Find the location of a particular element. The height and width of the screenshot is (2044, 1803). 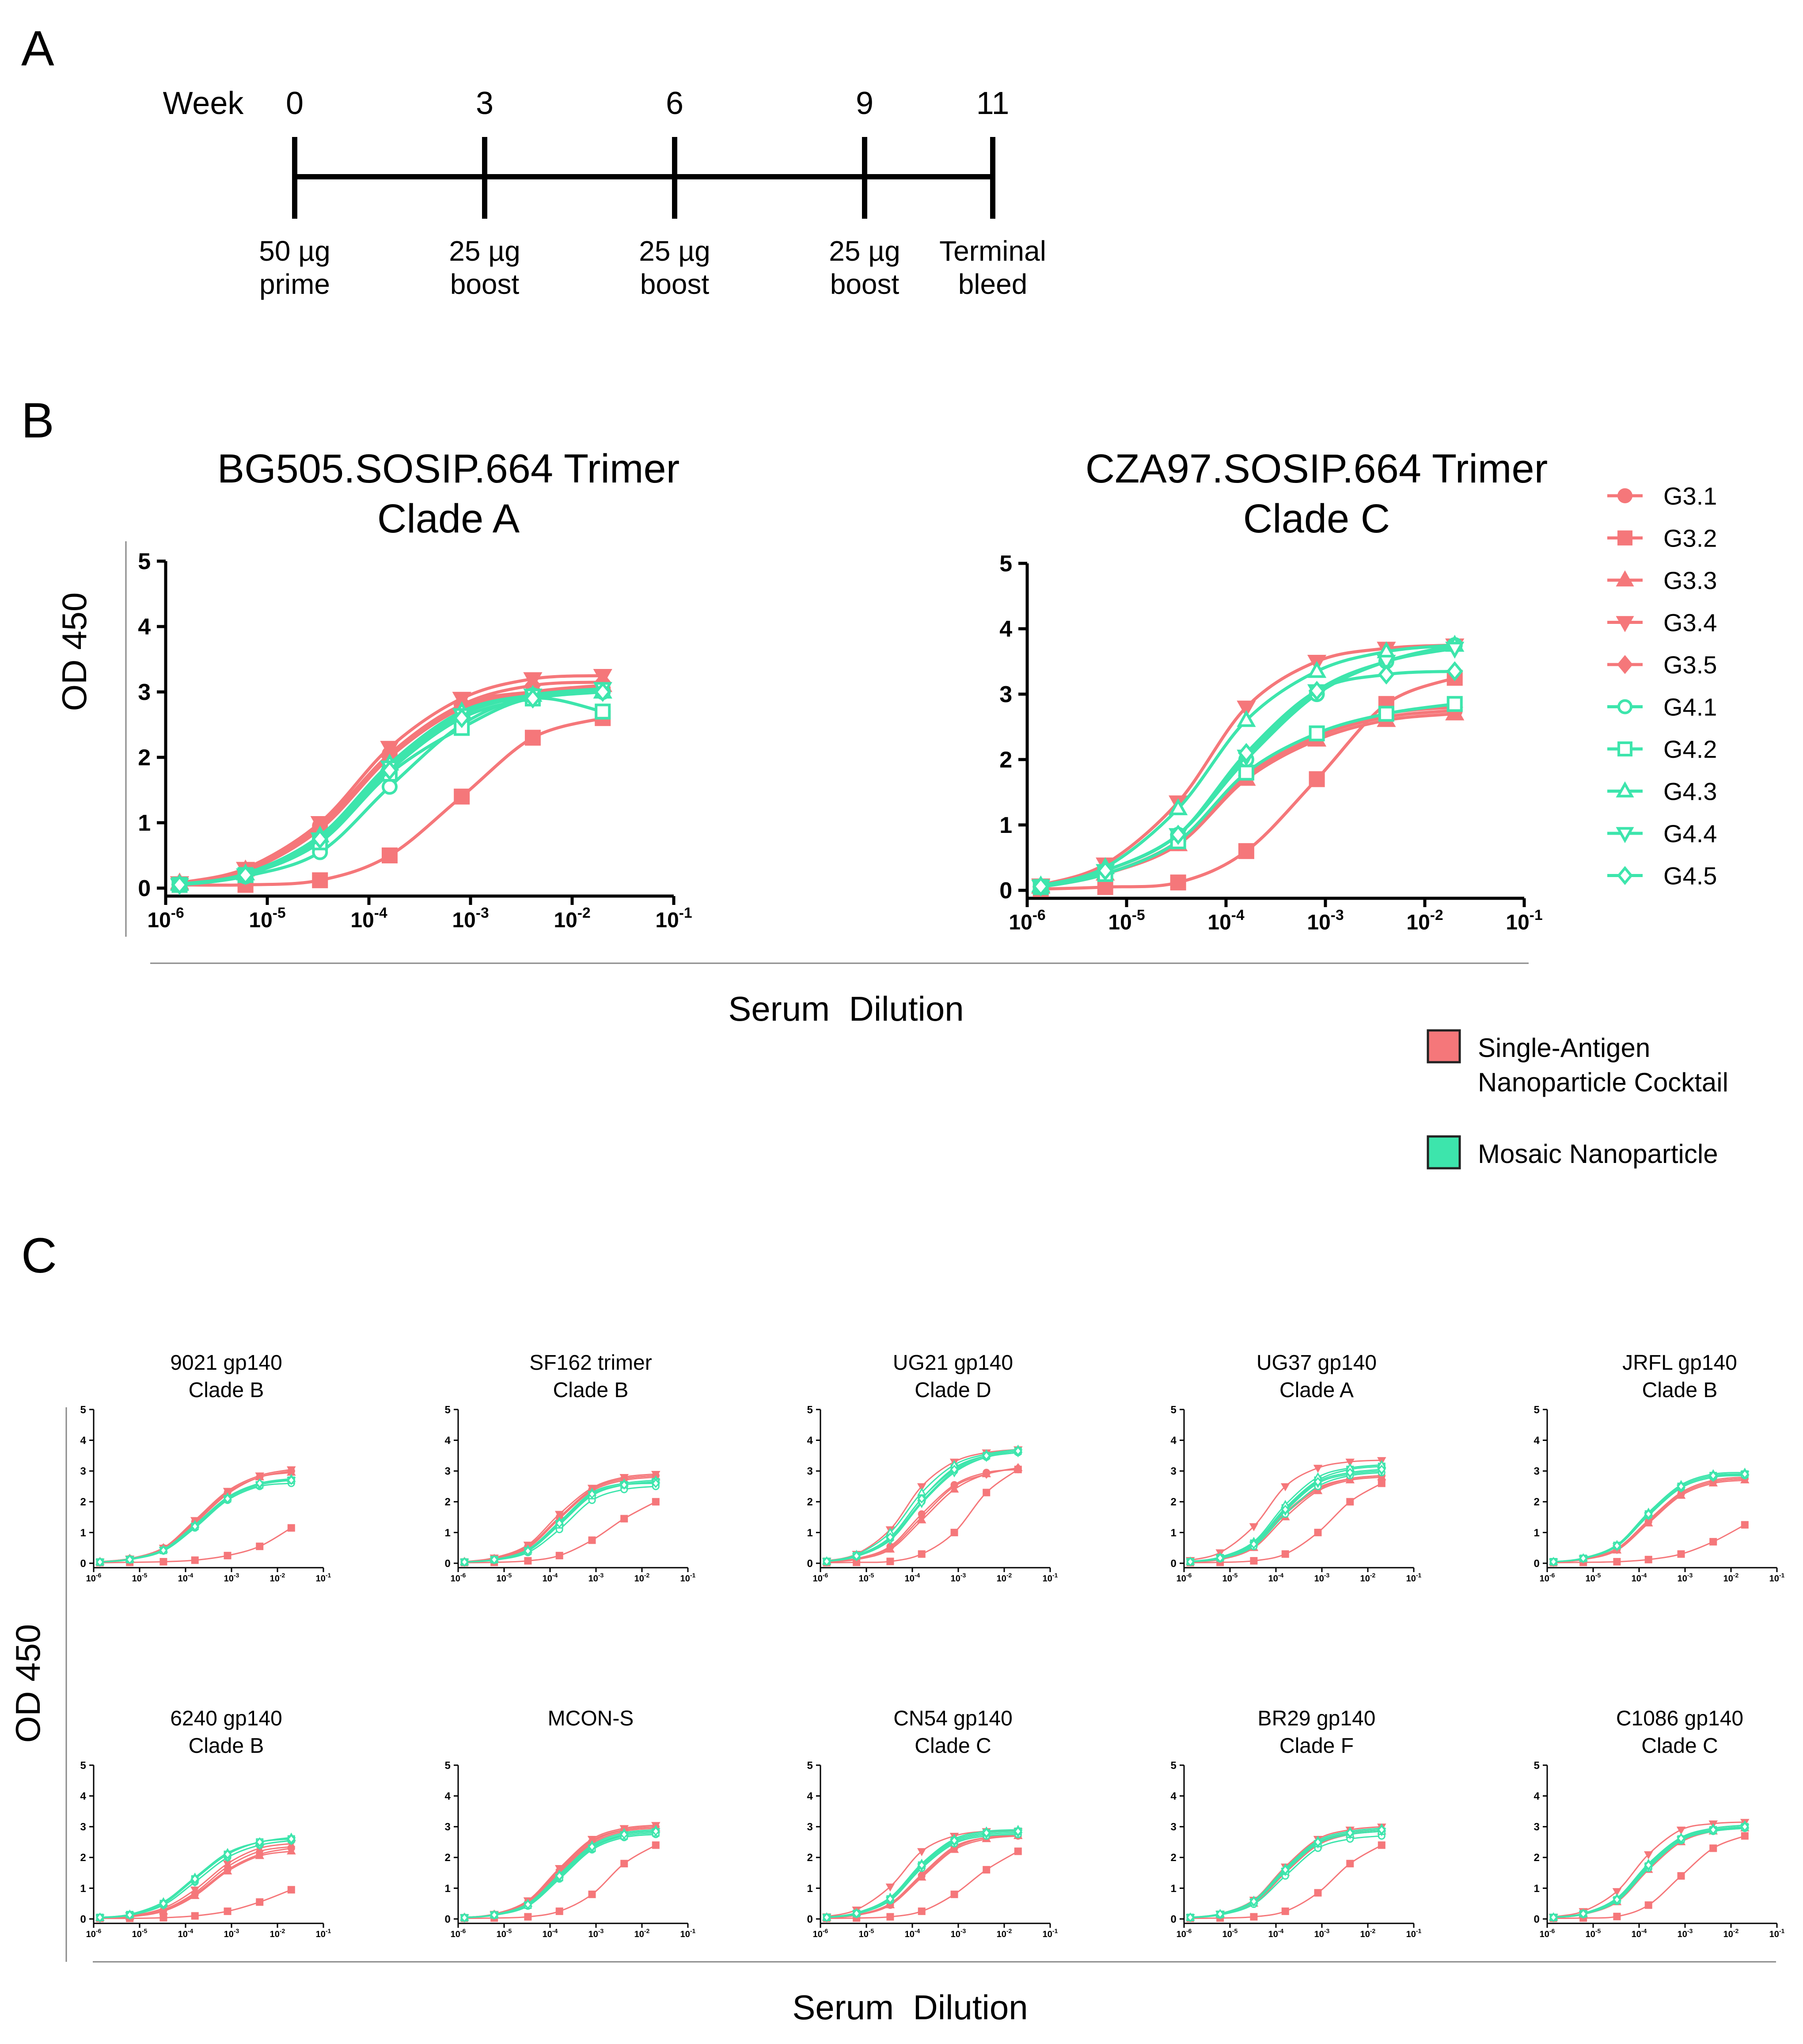

legend-label: G4.5 is located at coordinates (1690, 876).